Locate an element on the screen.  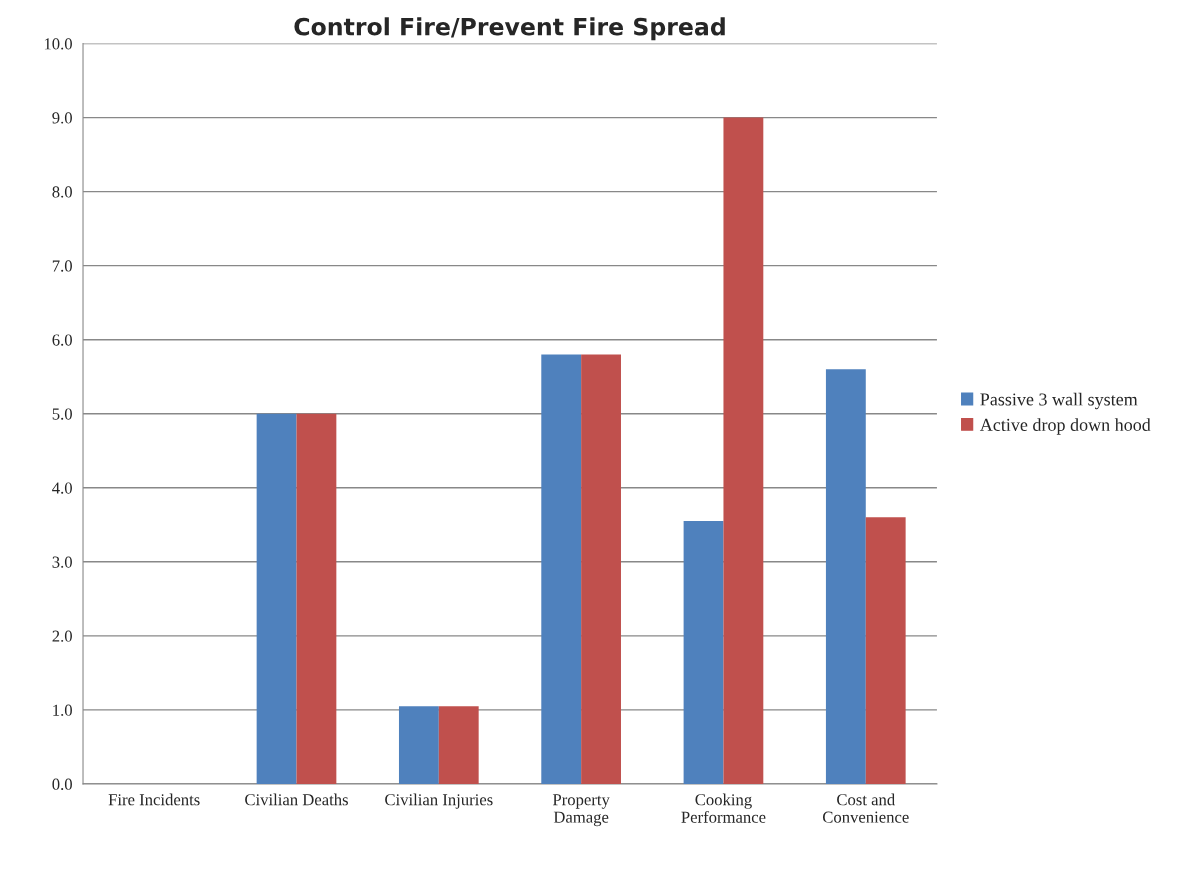
y-tick-label: 7.0 is located at coordinates (62, 266).